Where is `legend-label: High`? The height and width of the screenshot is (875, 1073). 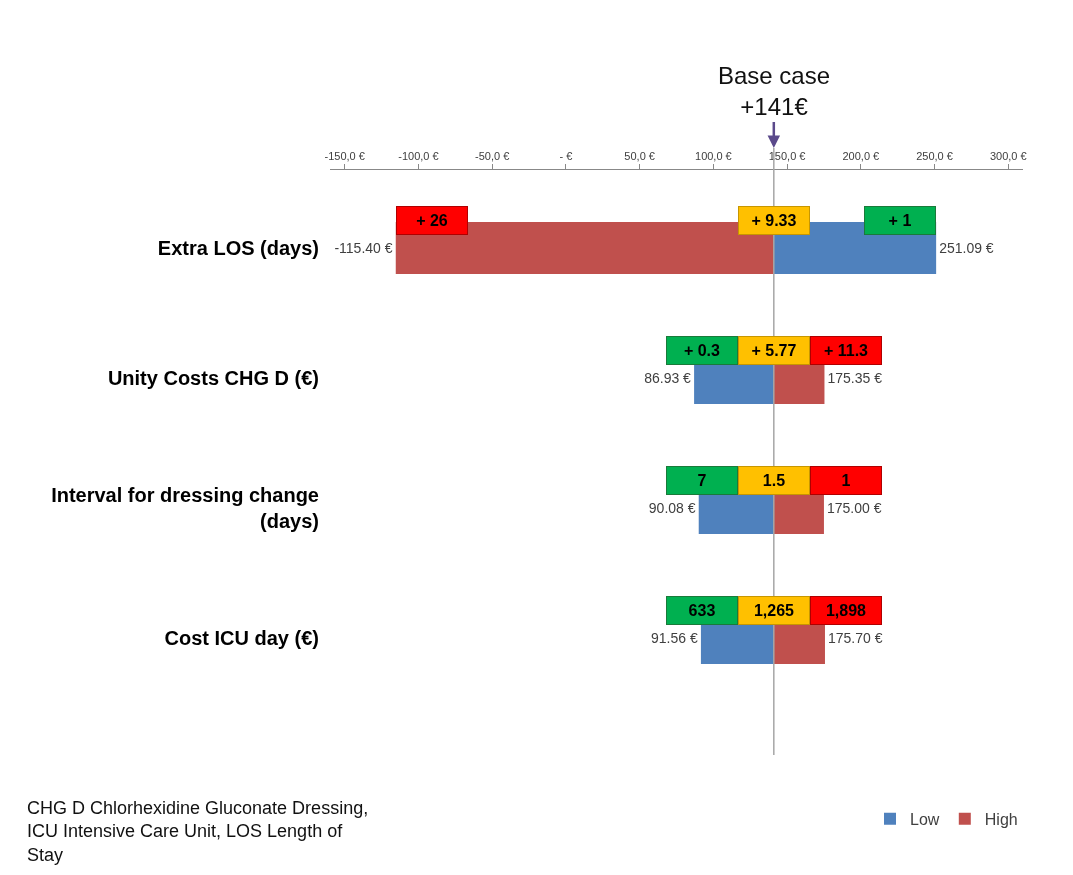 legend-label: High is located at coordinates (1001, 819).